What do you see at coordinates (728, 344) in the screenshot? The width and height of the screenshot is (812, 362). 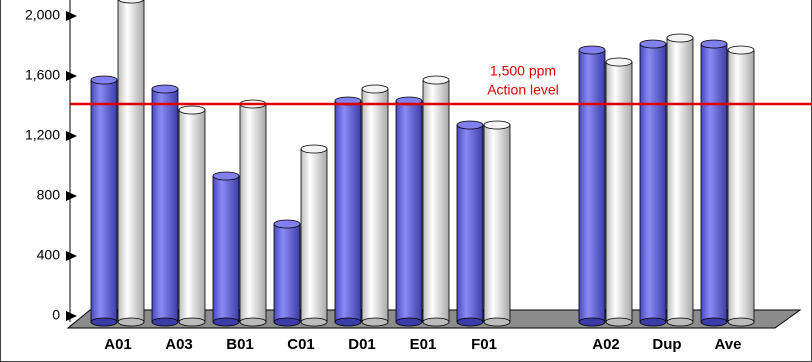 I see `x-tick-label: Ave` at bounding box center [728, 344].